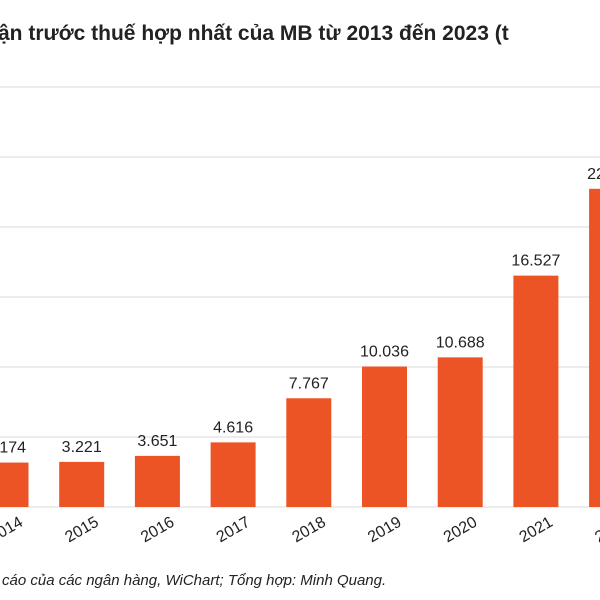 This screenshot has height=600, width=600. Describe the element at coordinates (535, 261) in the screenshot. I see `value-label: 16.527` at that location.